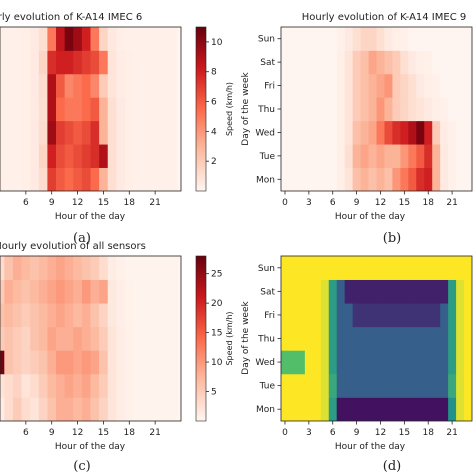 The image size is (474, 474). What do you see at coordinates (90, 217) in the screenshot?
I see `x-axis-label: Hour of the day` at bounding box center [90, 217].